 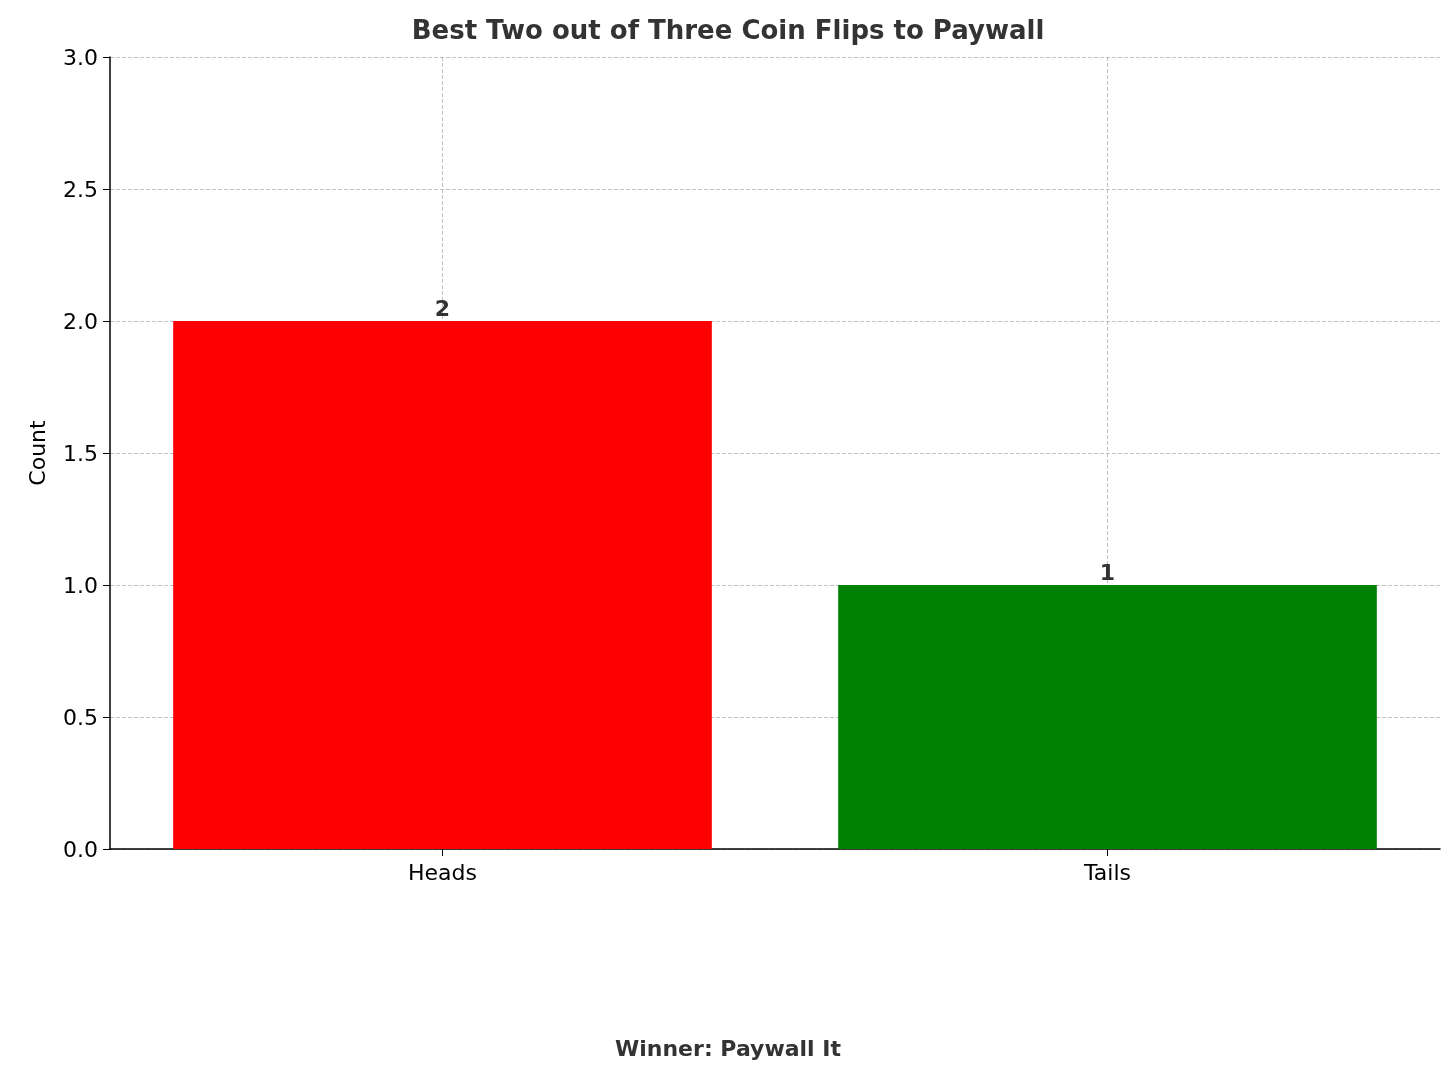 What do you see at coordinates (728, 30) in the screenshot?
I see `chart-title: Best Two out of Three Coin Flips to Paywall` at bounding box center [728, 30].